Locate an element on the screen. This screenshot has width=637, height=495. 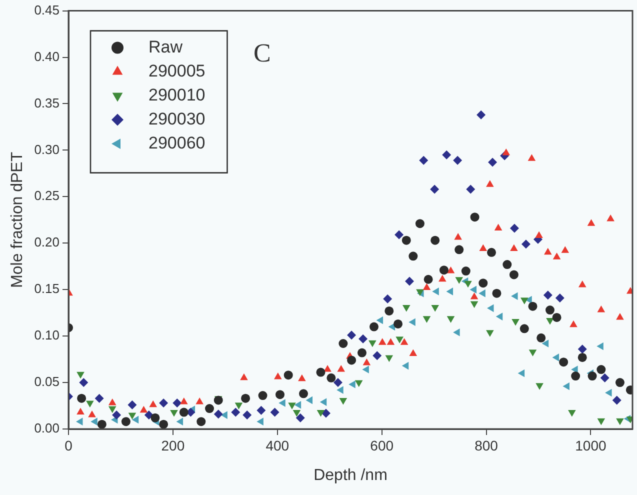
annotation: C is located at coordinates (262, 53).